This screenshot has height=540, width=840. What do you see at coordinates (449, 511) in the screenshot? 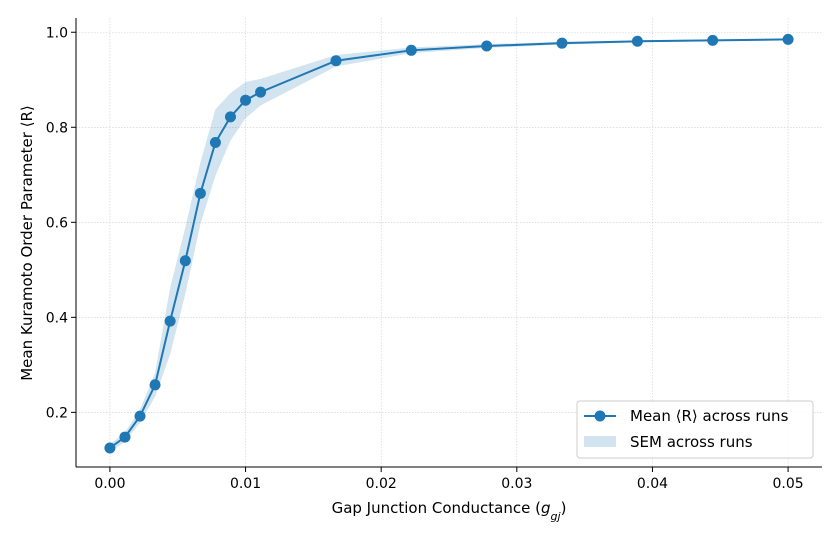
I see `x-axis-label: Gap Junction Conductance (ggj)` at bounding box center [449, 511].